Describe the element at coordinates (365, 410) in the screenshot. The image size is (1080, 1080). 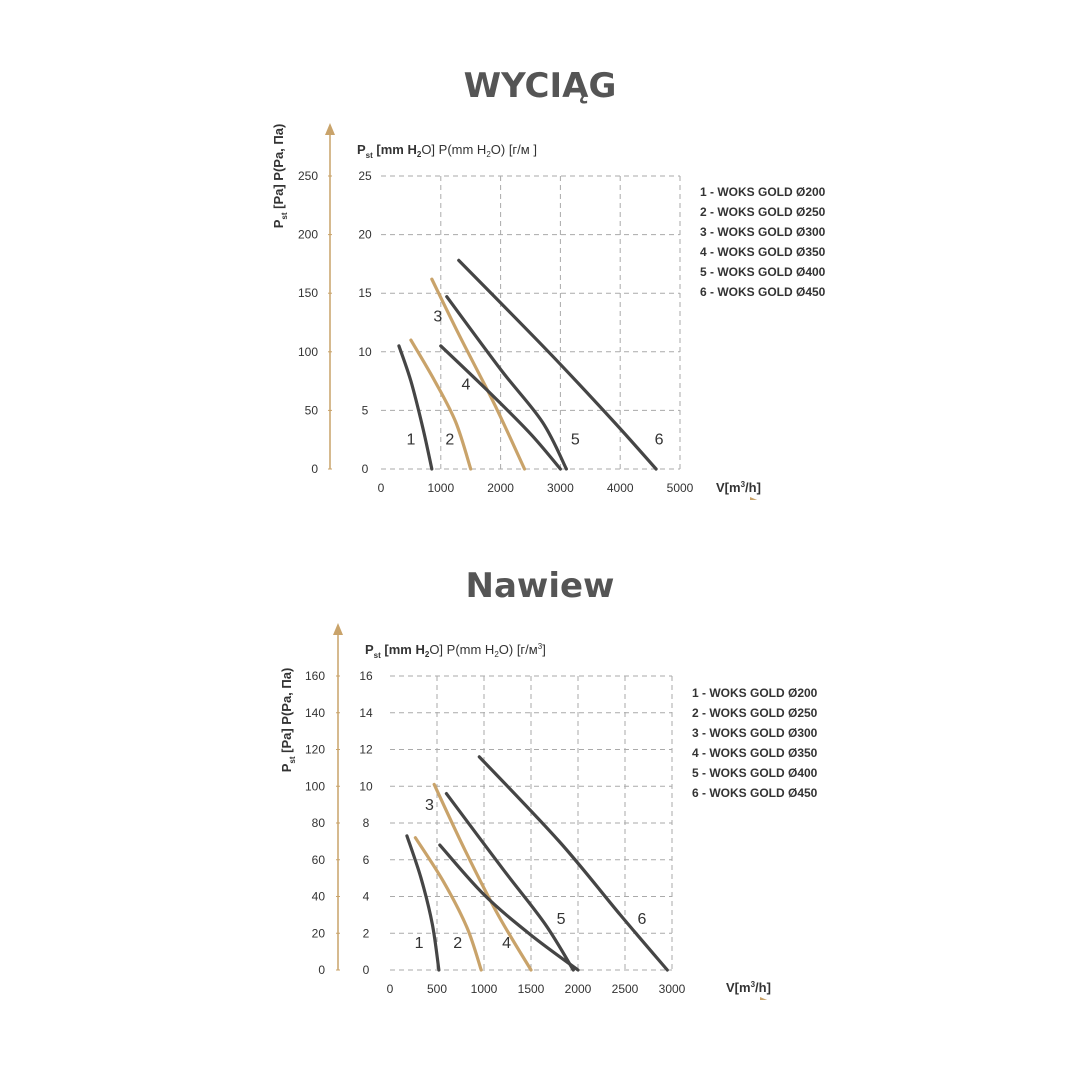
I see `y-tick-label-mmh2o: 5` at that location.